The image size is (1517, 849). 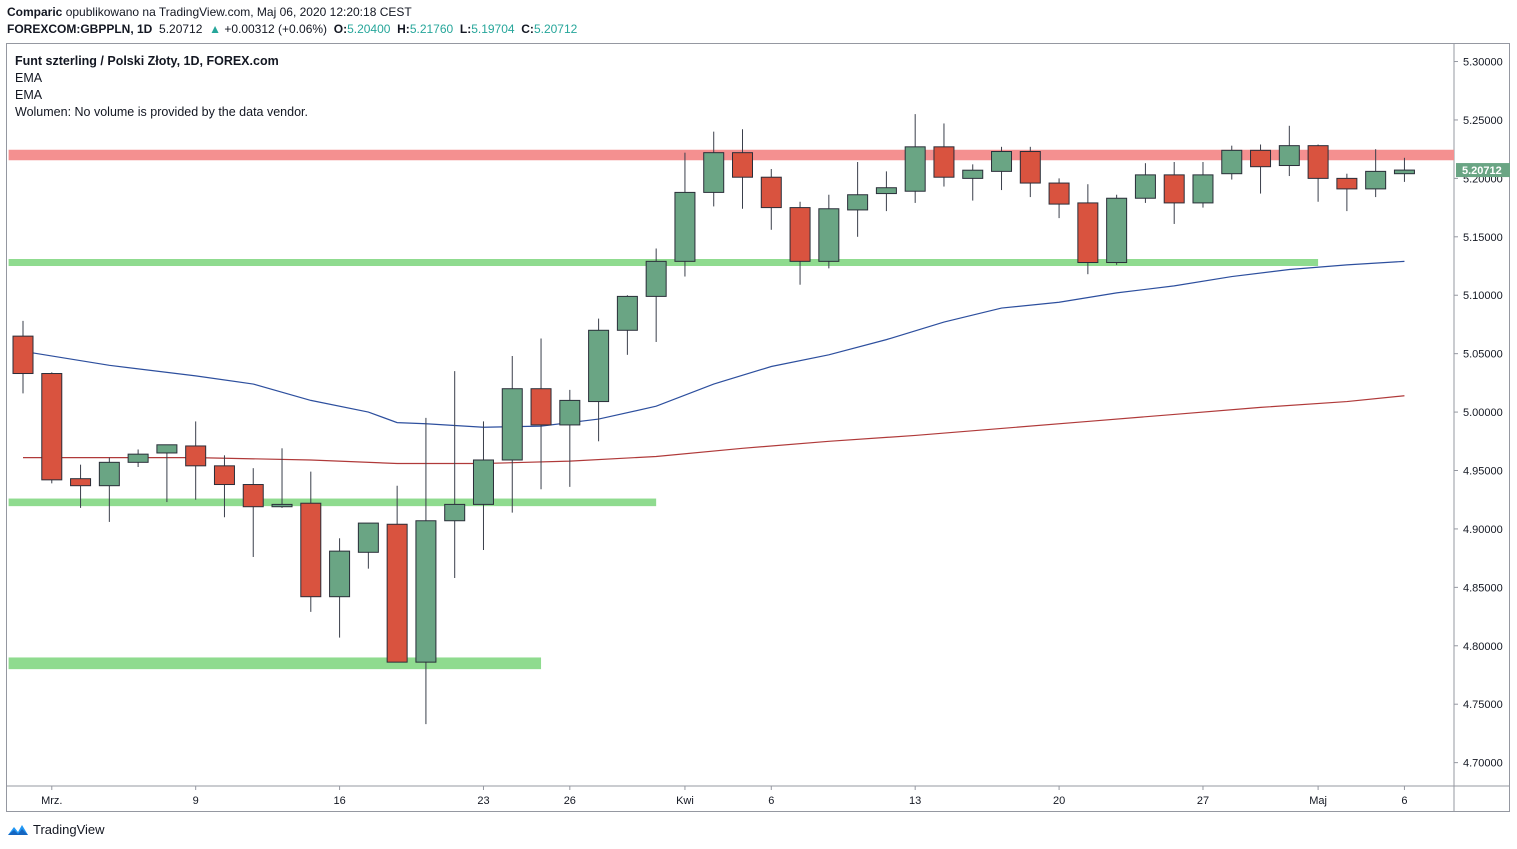 I want to click on low-label: L:, so click(x=465, y=29).